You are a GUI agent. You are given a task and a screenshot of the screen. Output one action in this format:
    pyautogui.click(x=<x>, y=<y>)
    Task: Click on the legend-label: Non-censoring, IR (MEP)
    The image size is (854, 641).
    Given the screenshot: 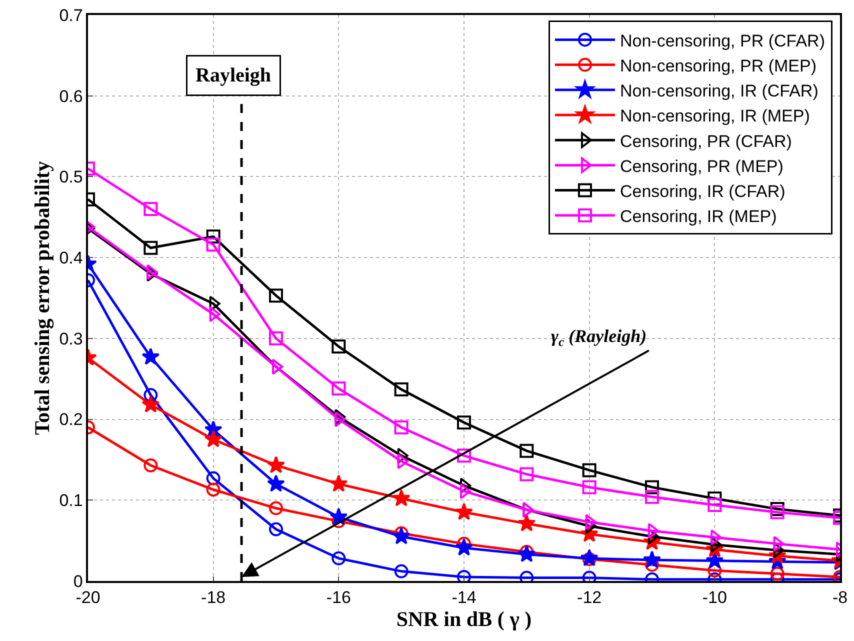 What is the action you would take?
    pyautogui.click(x=715, y=116)
    